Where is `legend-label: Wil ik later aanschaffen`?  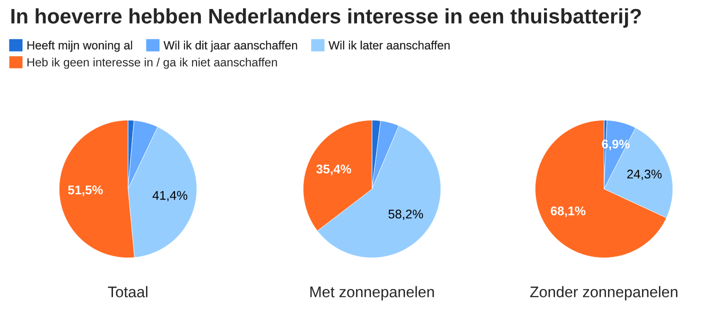 legend-label: Wil ik later aanschaffen is located at coordinates (389, 45).